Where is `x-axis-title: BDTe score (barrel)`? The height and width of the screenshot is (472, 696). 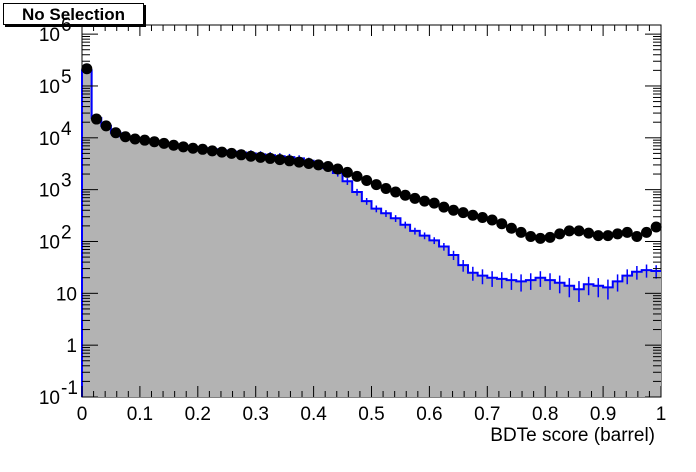 x-axis-title: BDTe score (barrel) is located at coordinates (572, 435).